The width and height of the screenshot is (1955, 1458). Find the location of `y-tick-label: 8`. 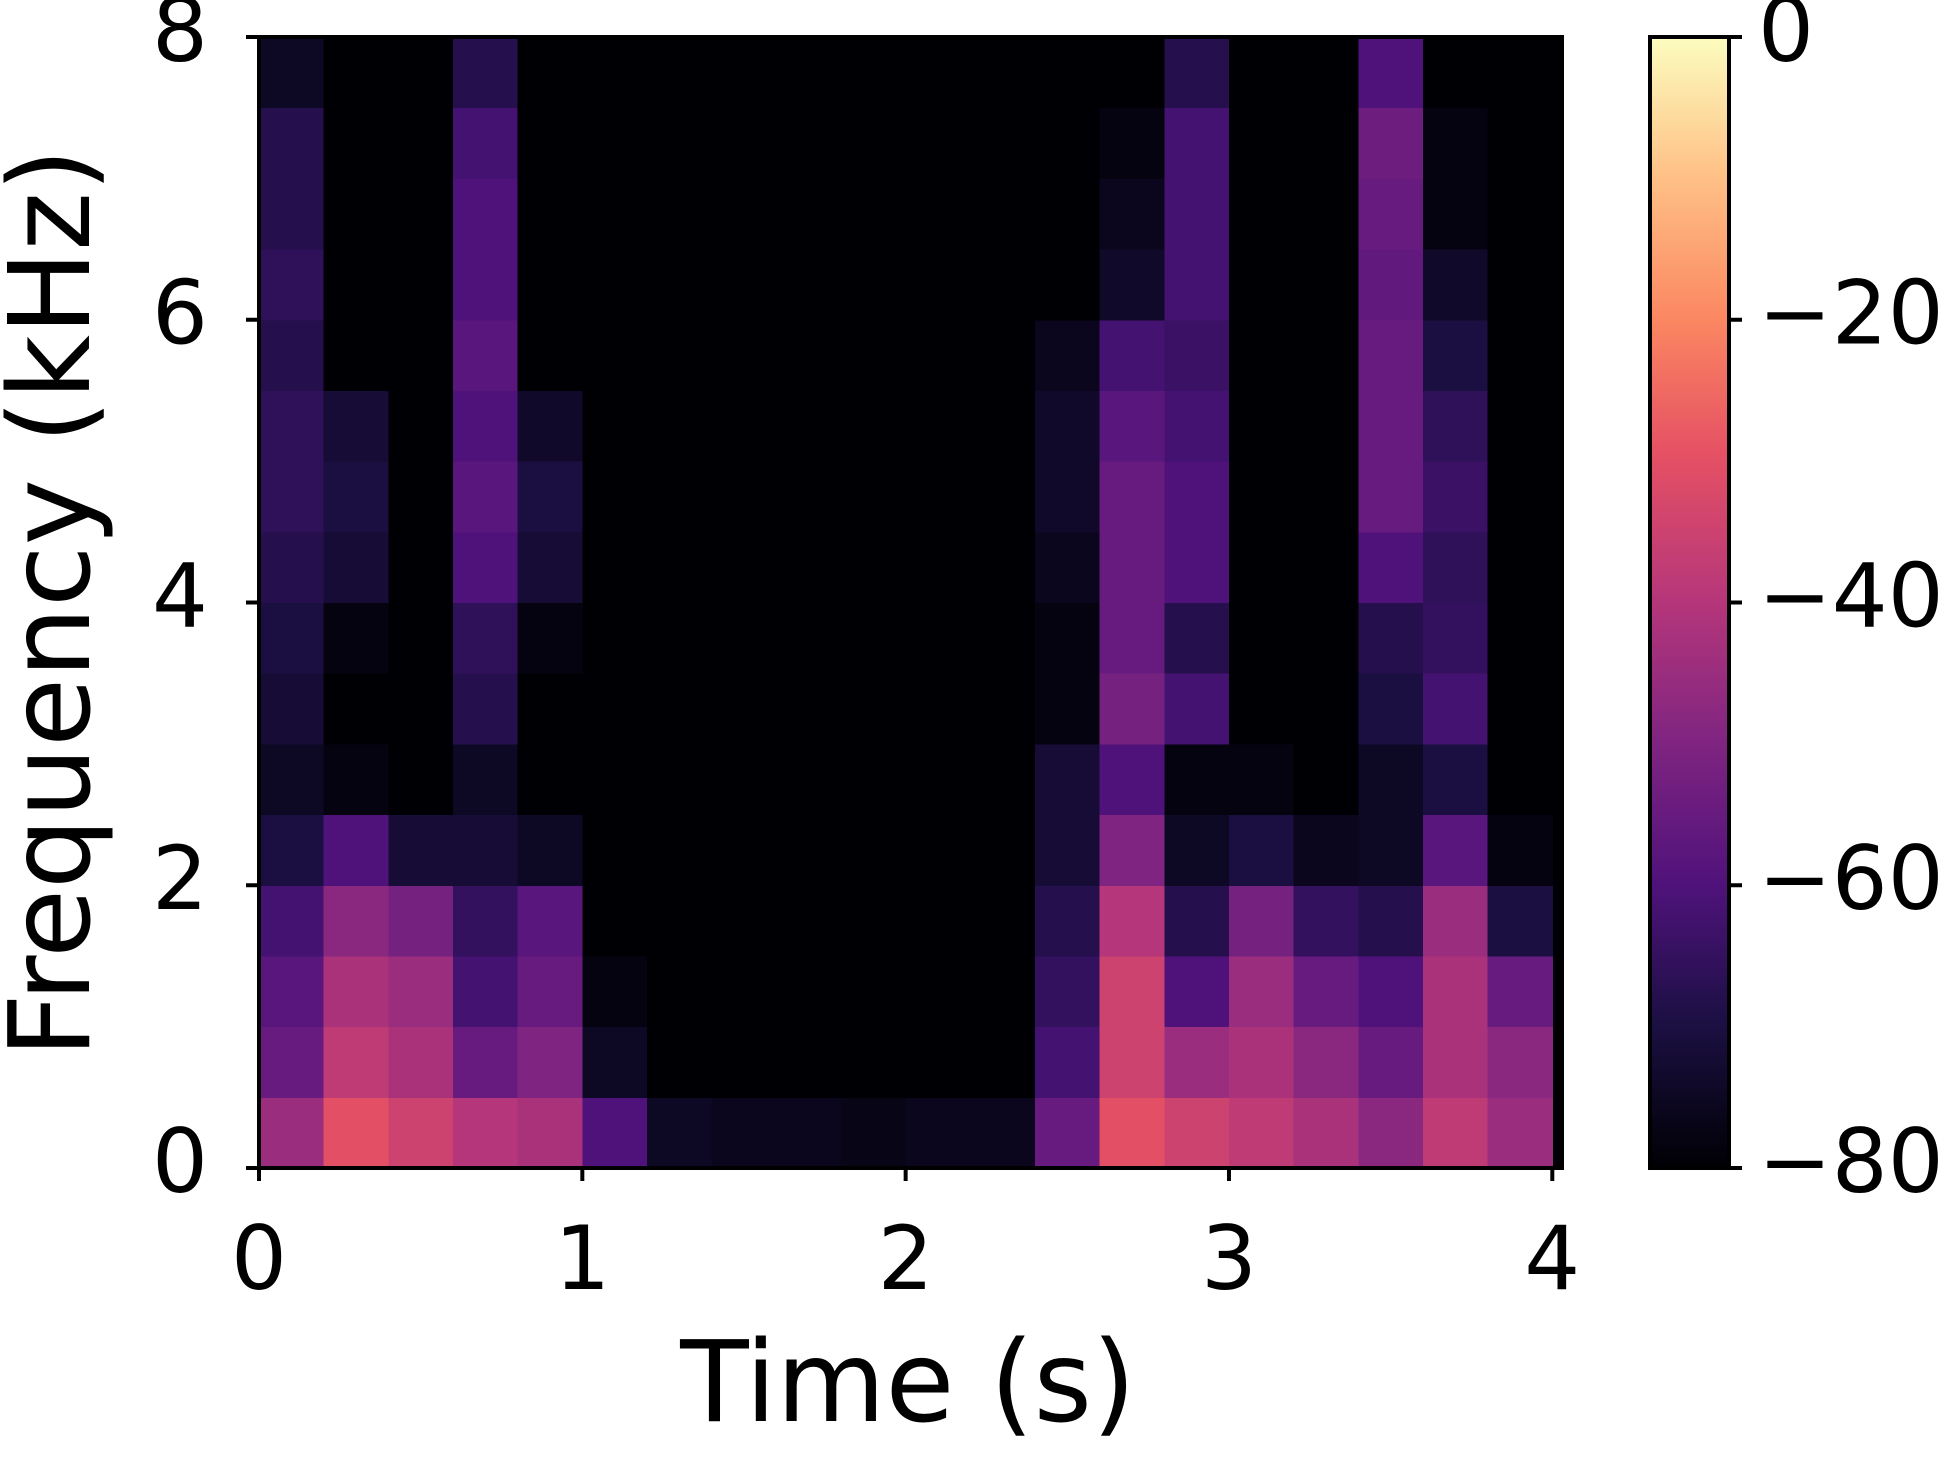

y-tick-label: 8 is located at coordinates (180, 41).